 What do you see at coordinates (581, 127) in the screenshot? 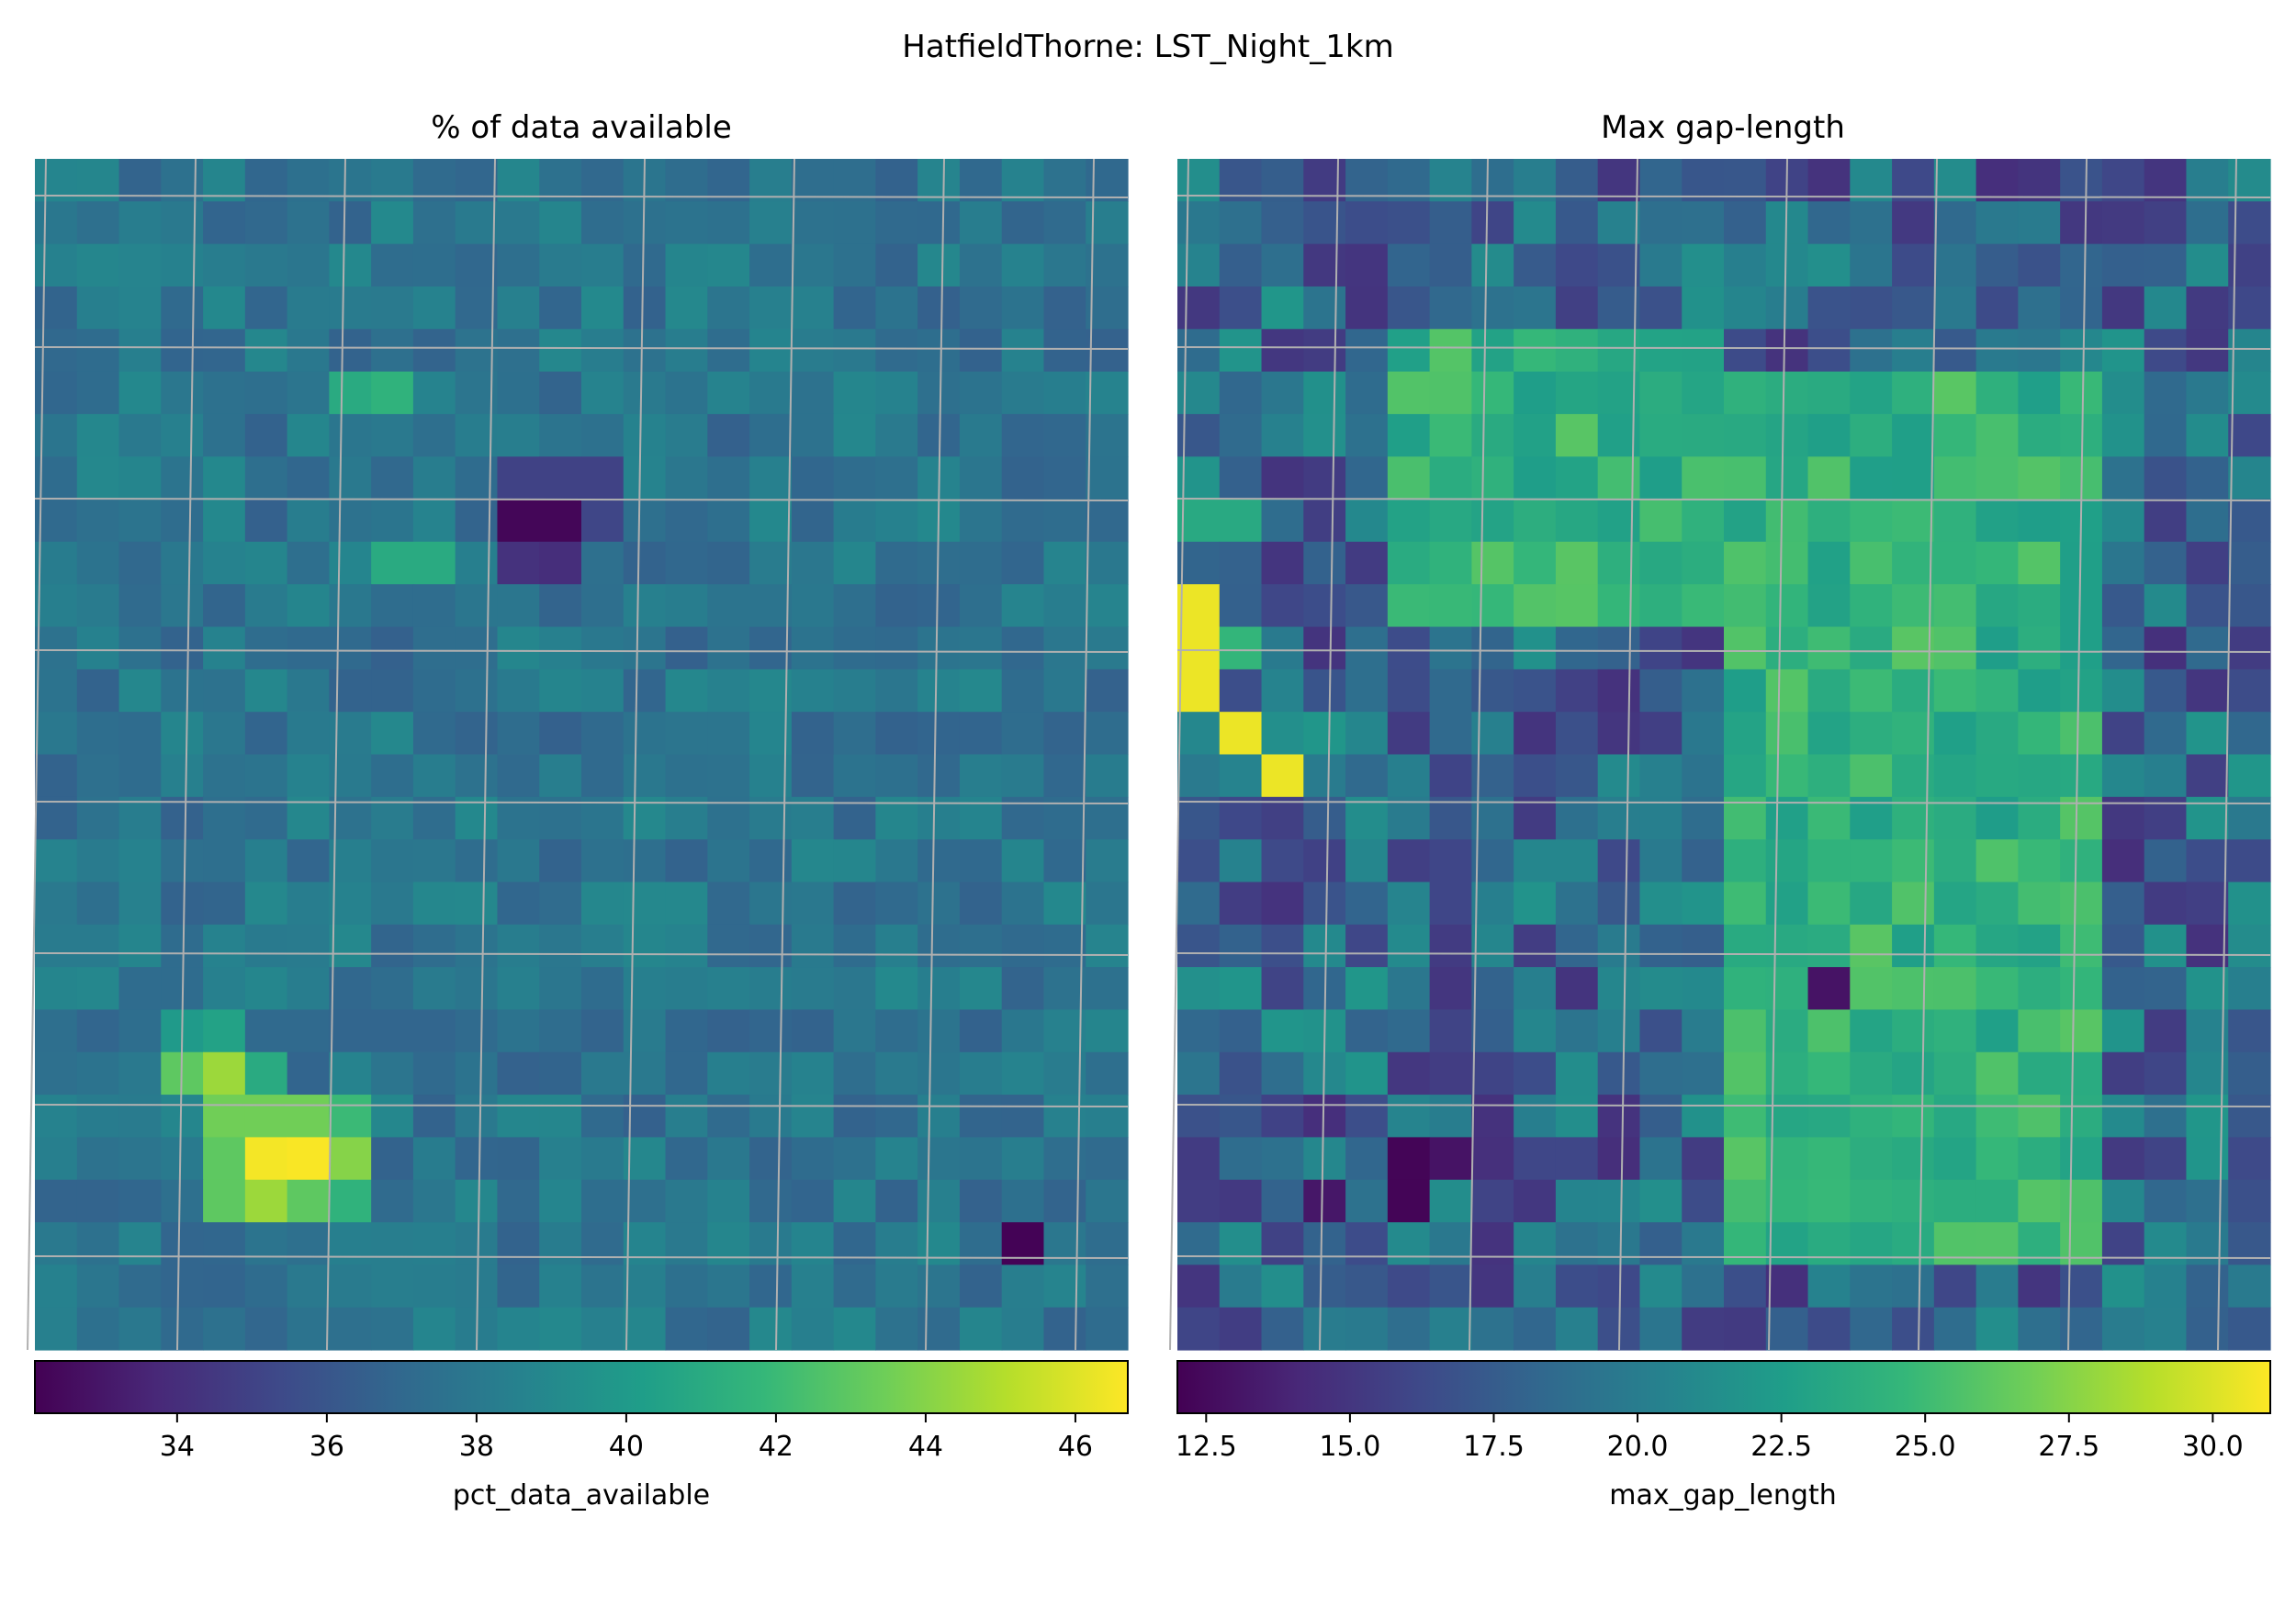
I see `left-panel-title: % of data available` at bounding box center [581, 127].